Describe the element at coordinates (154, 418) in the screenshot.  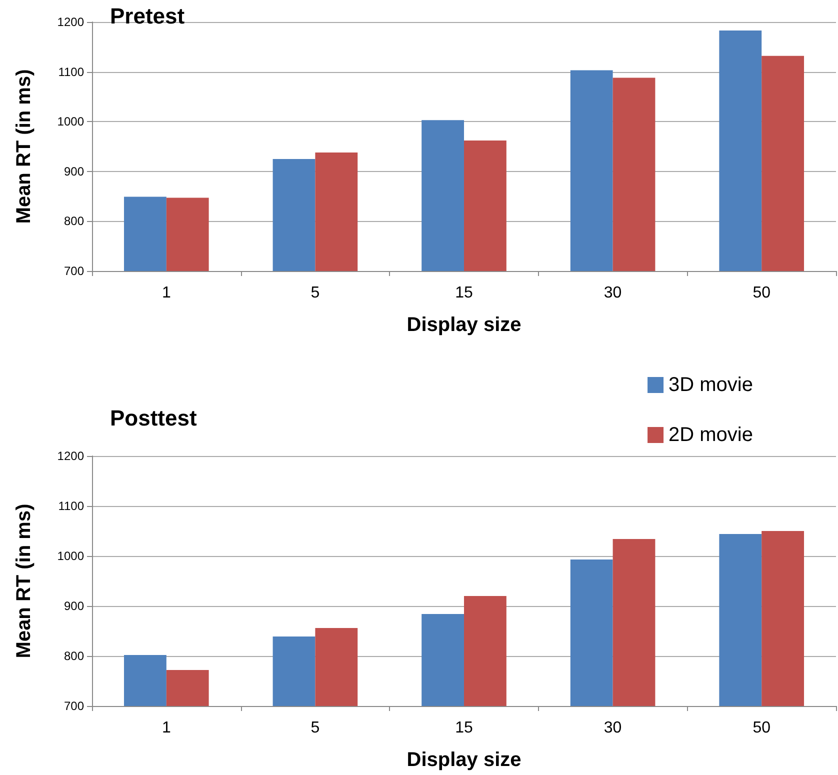
I see `chart-title: Posttest` at that location.